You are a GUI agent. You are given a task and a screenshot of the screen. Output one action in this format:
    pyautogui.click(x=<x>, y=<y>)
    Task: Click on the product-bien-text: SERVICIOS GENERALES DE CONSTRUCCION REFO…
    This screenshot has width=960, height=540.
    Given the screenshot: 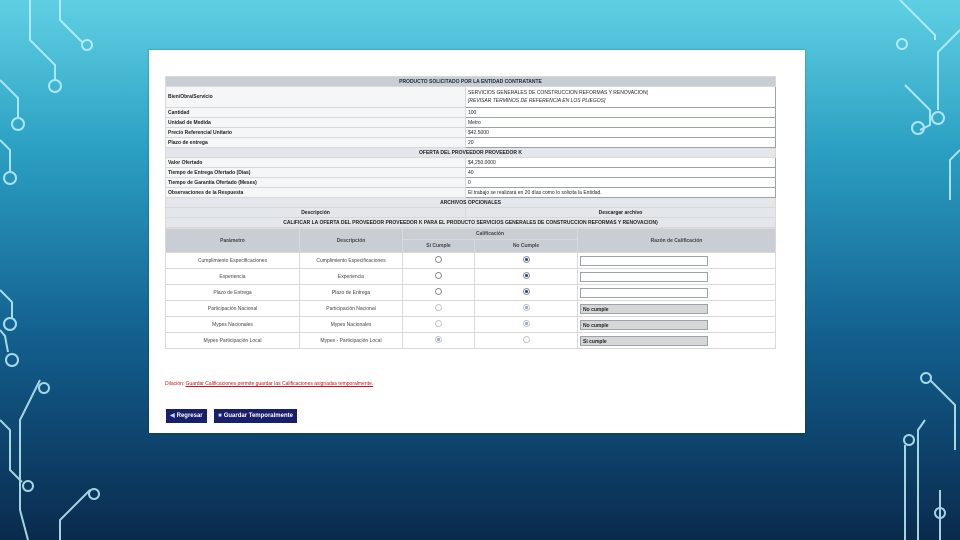 What is the action you would take?
    pyautogui.click(x=558, y=93)
    